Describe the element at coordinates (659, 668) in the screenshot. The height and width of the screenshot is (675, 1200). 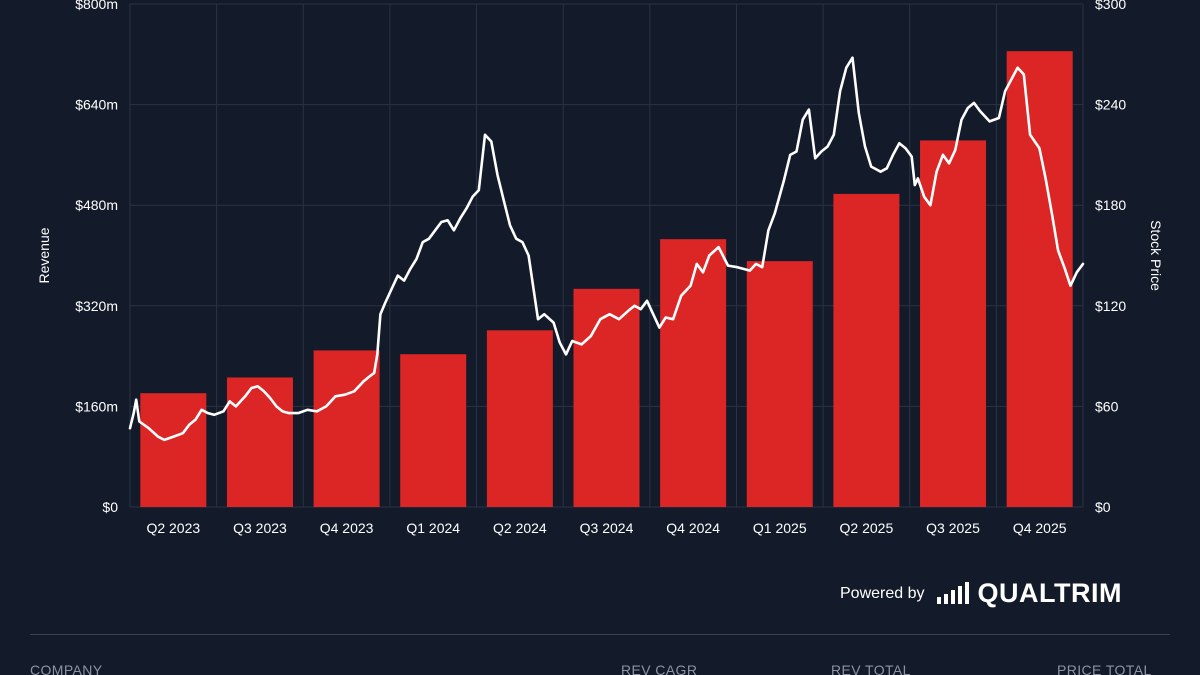
I see `column-header-rev-cagr: REV CAGR` at that location.